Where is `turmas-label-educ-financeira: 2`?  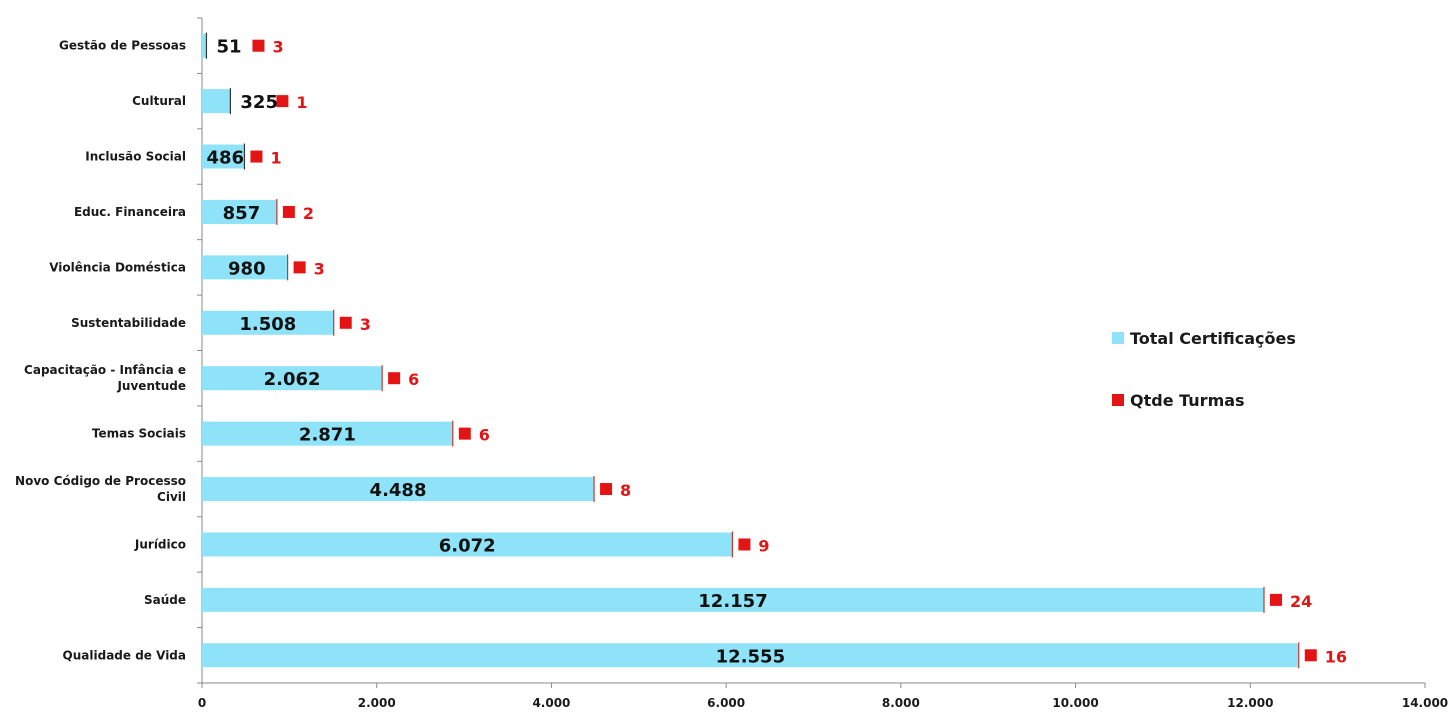 turmas-label-educ-financeira: 2 is located at coordinates (308, 213).